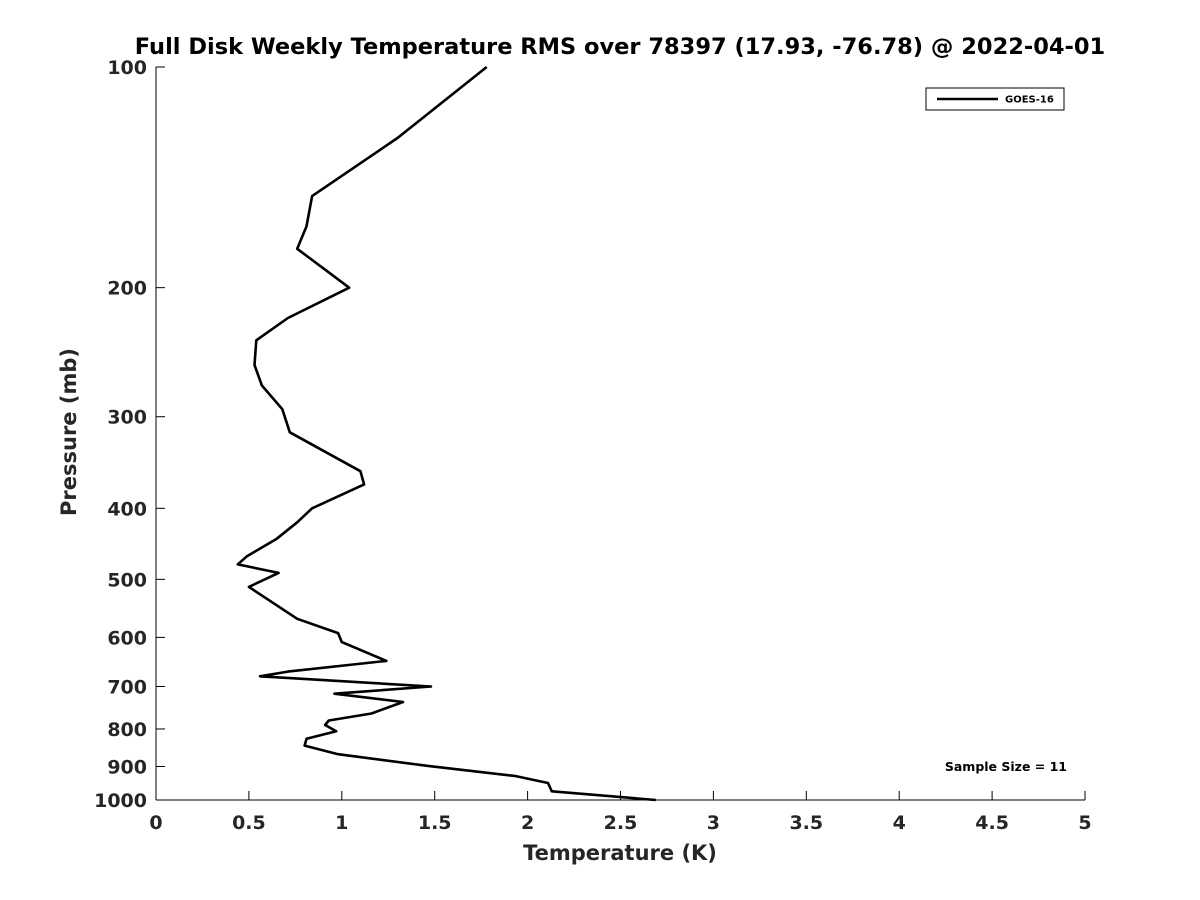 The height and width of the screenshot is (900, 1200). Describe the element at coordinates (1029, 100) in the screenshot. I see `legend-label: GOES-16` at that location.